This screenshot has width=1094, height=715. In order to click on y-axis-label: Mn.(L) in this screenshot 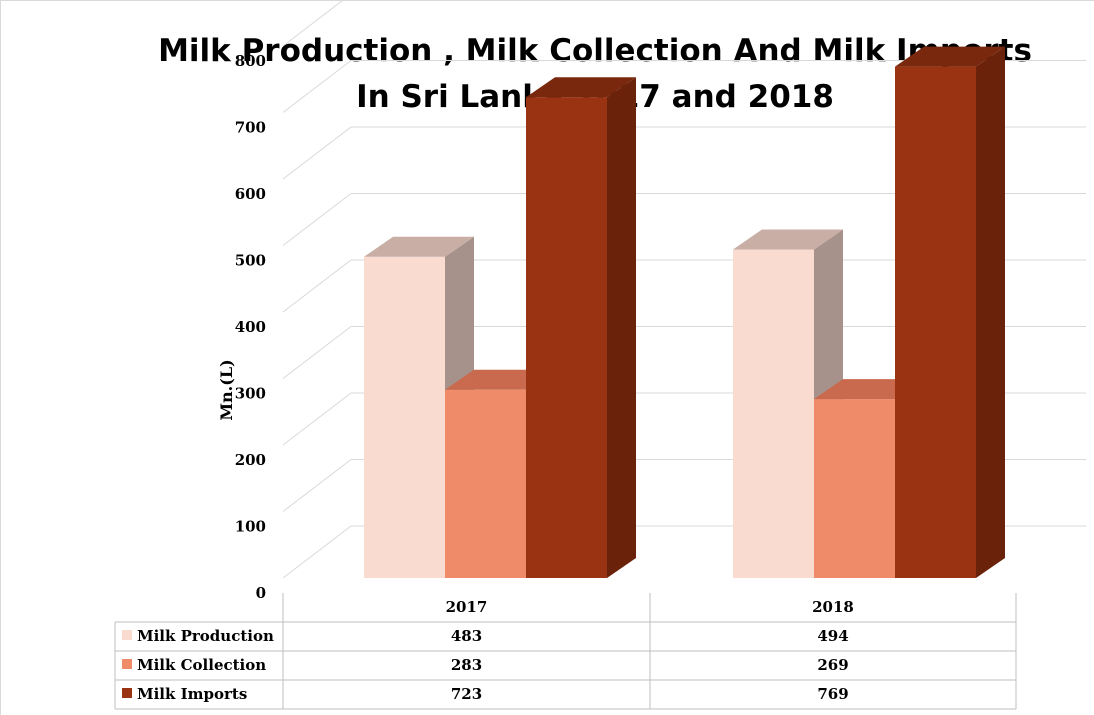, I will do `click(226, 389)`.